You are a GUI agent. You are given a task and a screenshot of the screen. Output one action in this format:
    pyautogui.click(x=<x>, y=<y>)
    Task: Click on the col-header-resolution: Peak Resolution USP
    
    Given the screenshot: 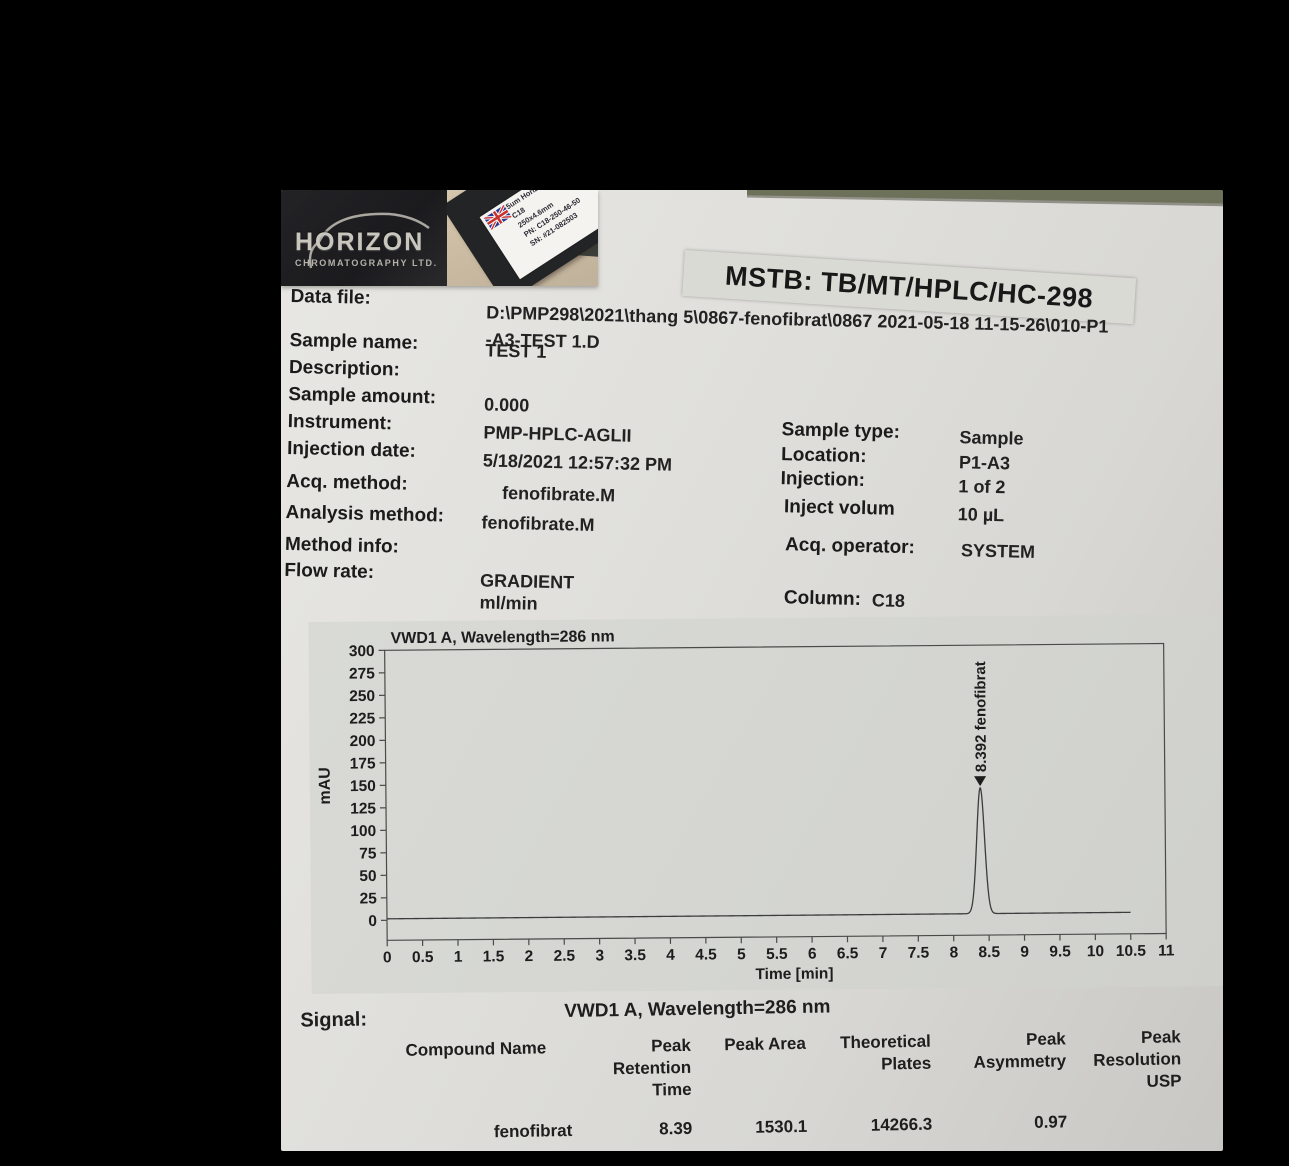 What is the action you would take?
    pyautogui.click(x=1137, y=1059)
    